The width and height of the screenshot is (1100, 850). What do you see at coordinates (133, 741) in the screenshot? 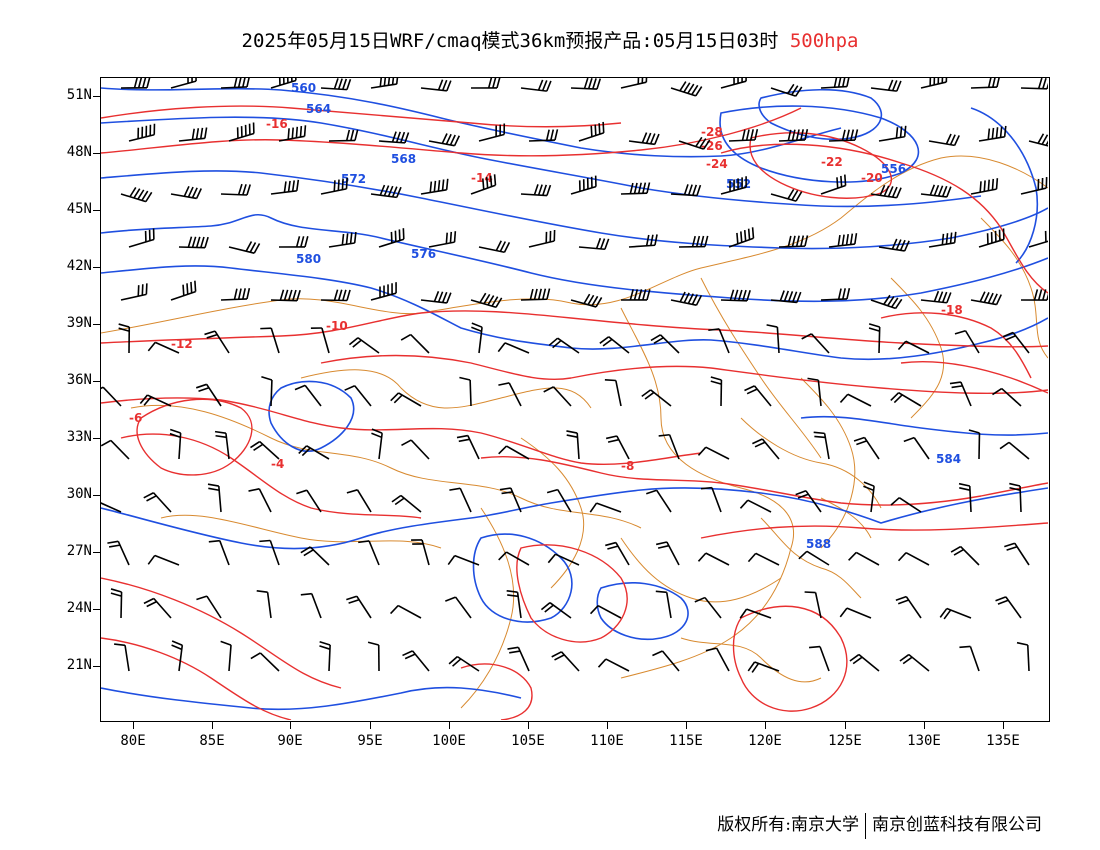
I see `lon-label: 80E` at bounding box center [133, 741].